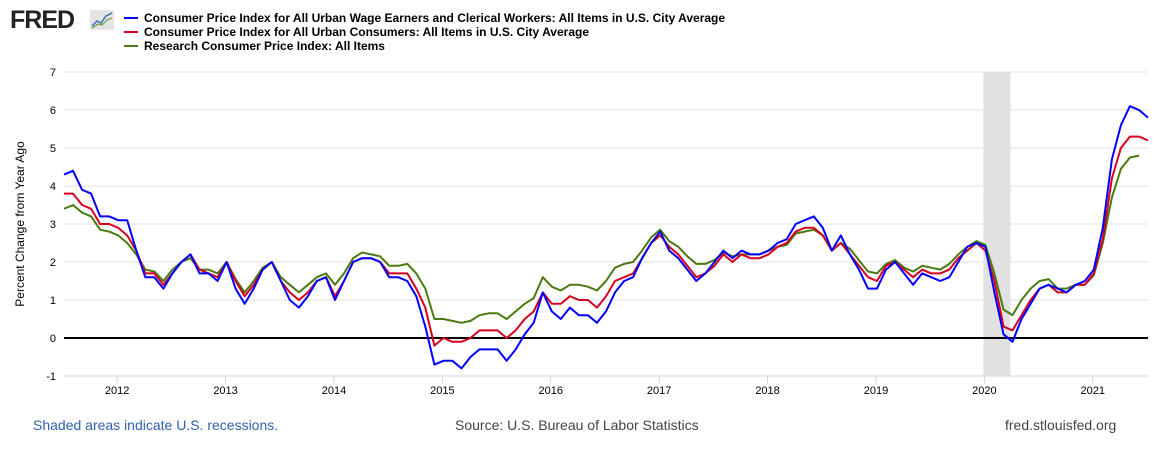 The height and width of the screenshot is (450, 1168). Describe the element at coordinates (102, 20) in the screenshot. I see `fred-graph-icon` at that location.